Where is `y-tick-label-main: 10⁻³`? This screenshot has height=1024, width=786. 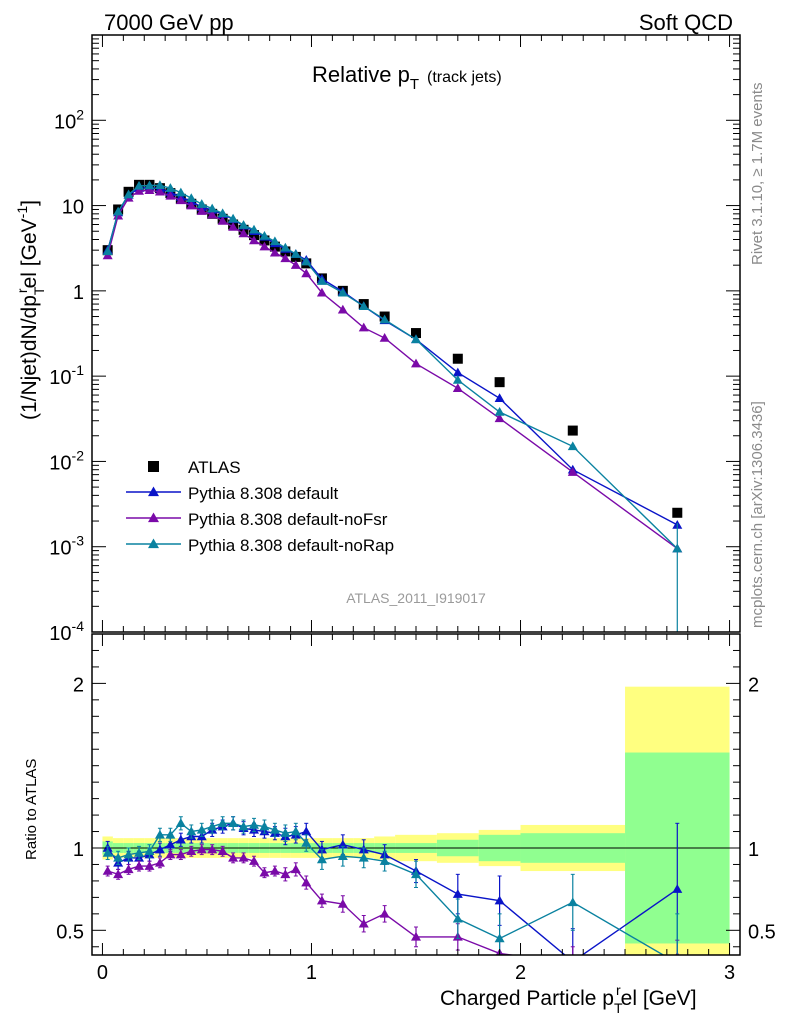
y-tick-label-main: 10⁻³ is located at coordinates (66, 546).